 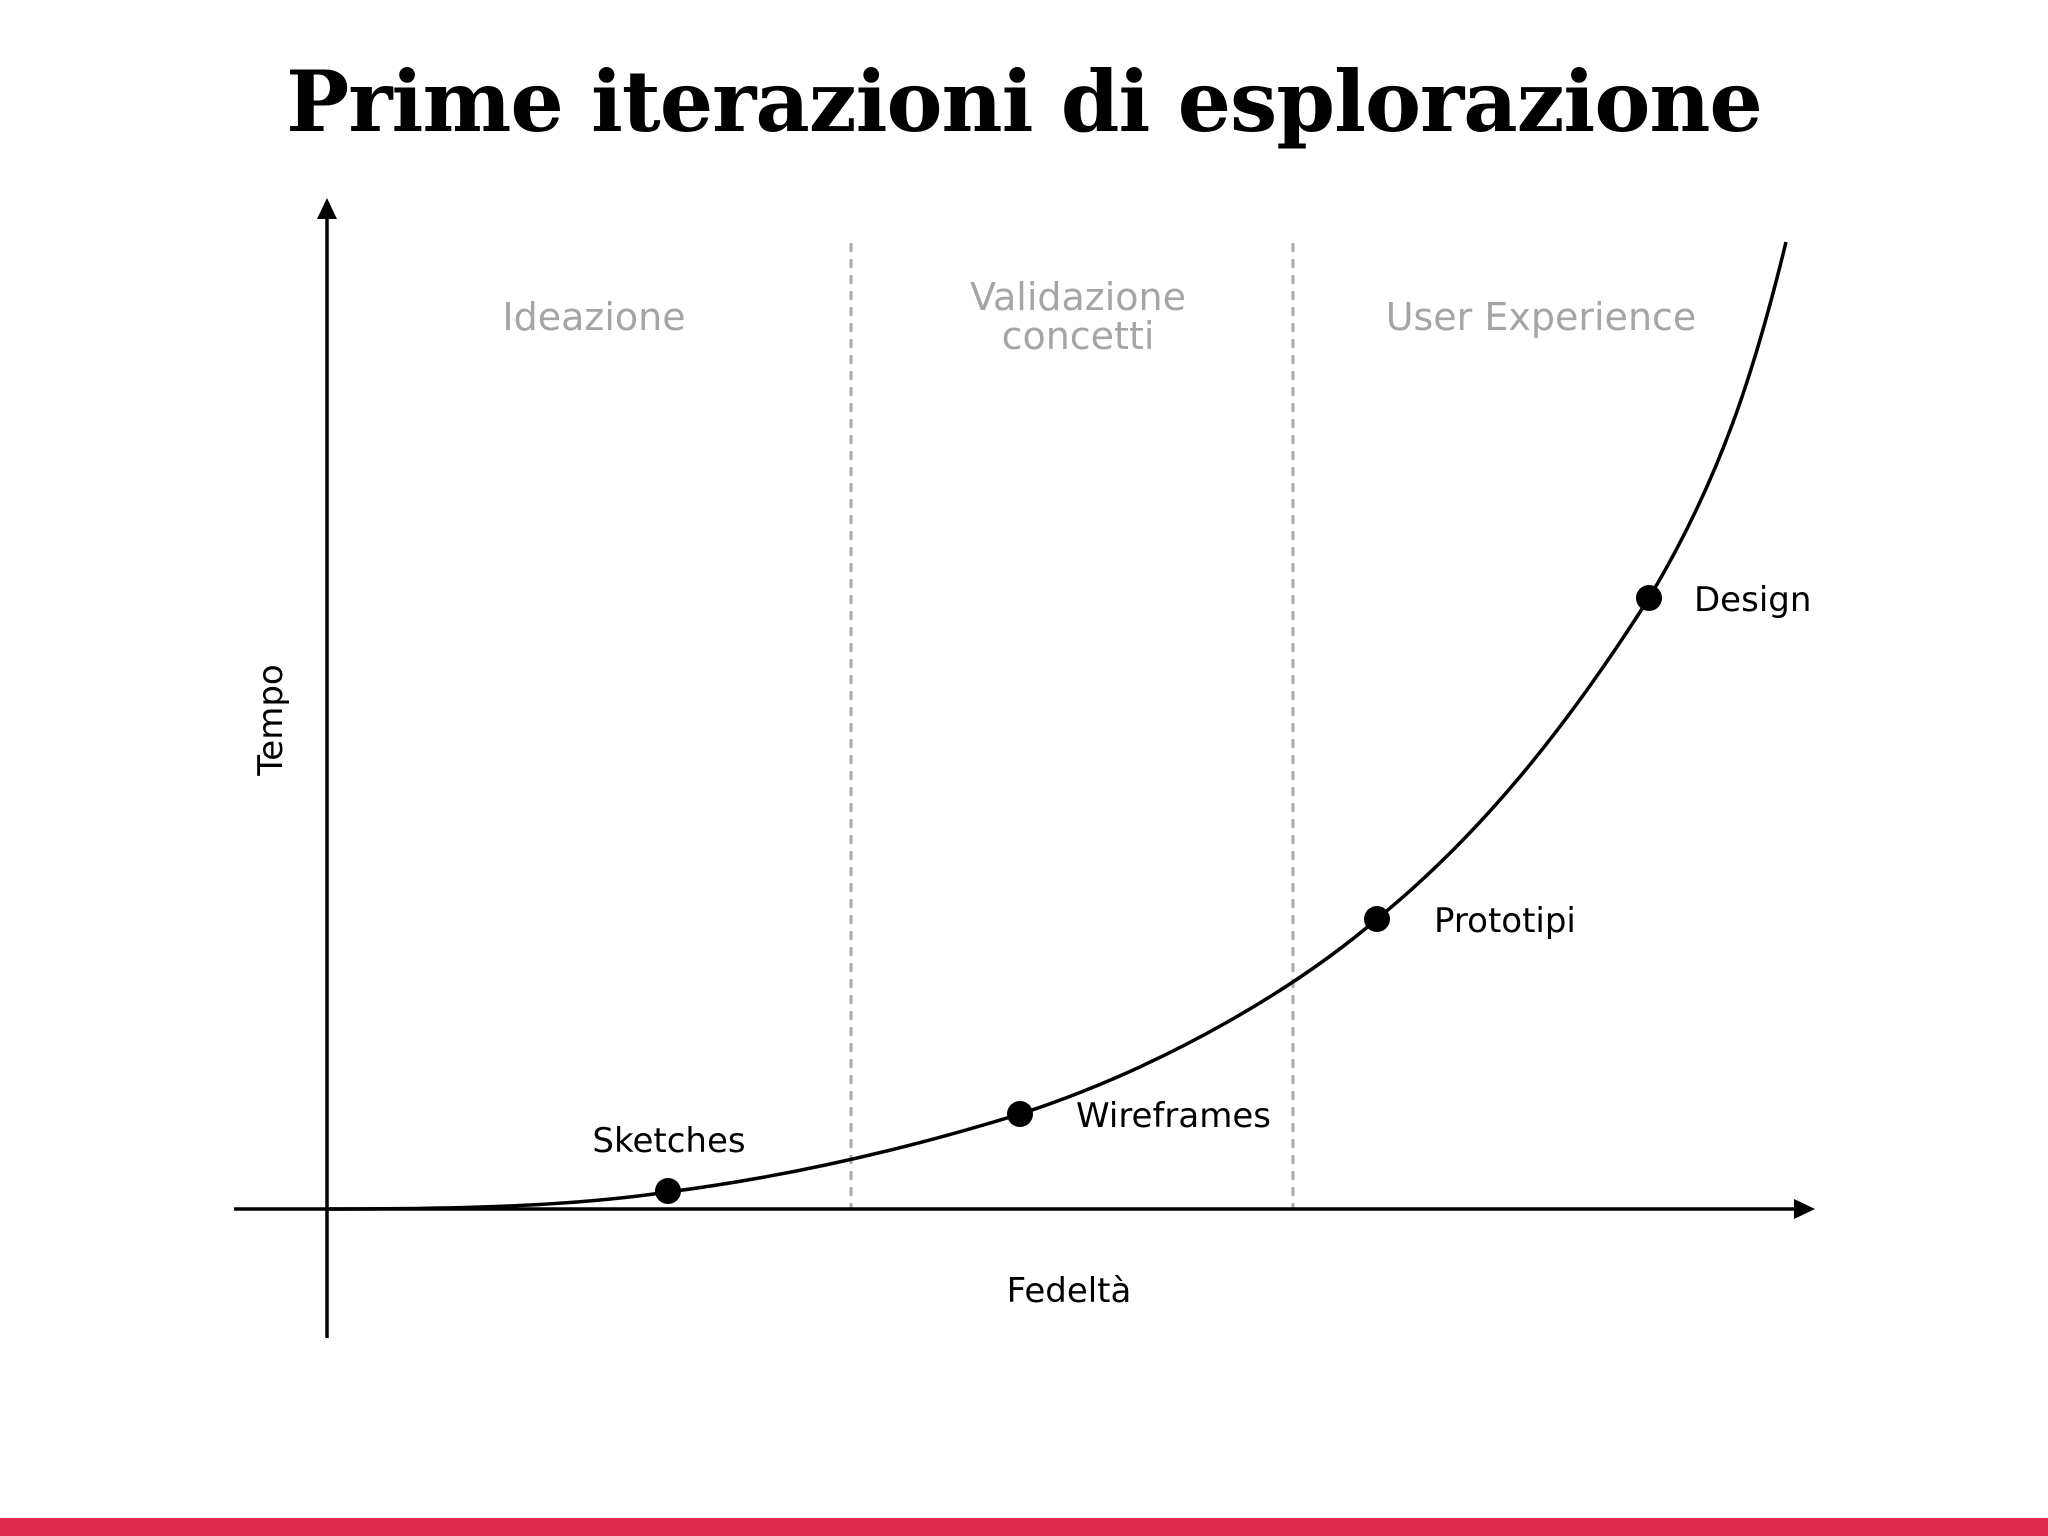 I want to click on point-prototipi, so click(x=1377, y=919).